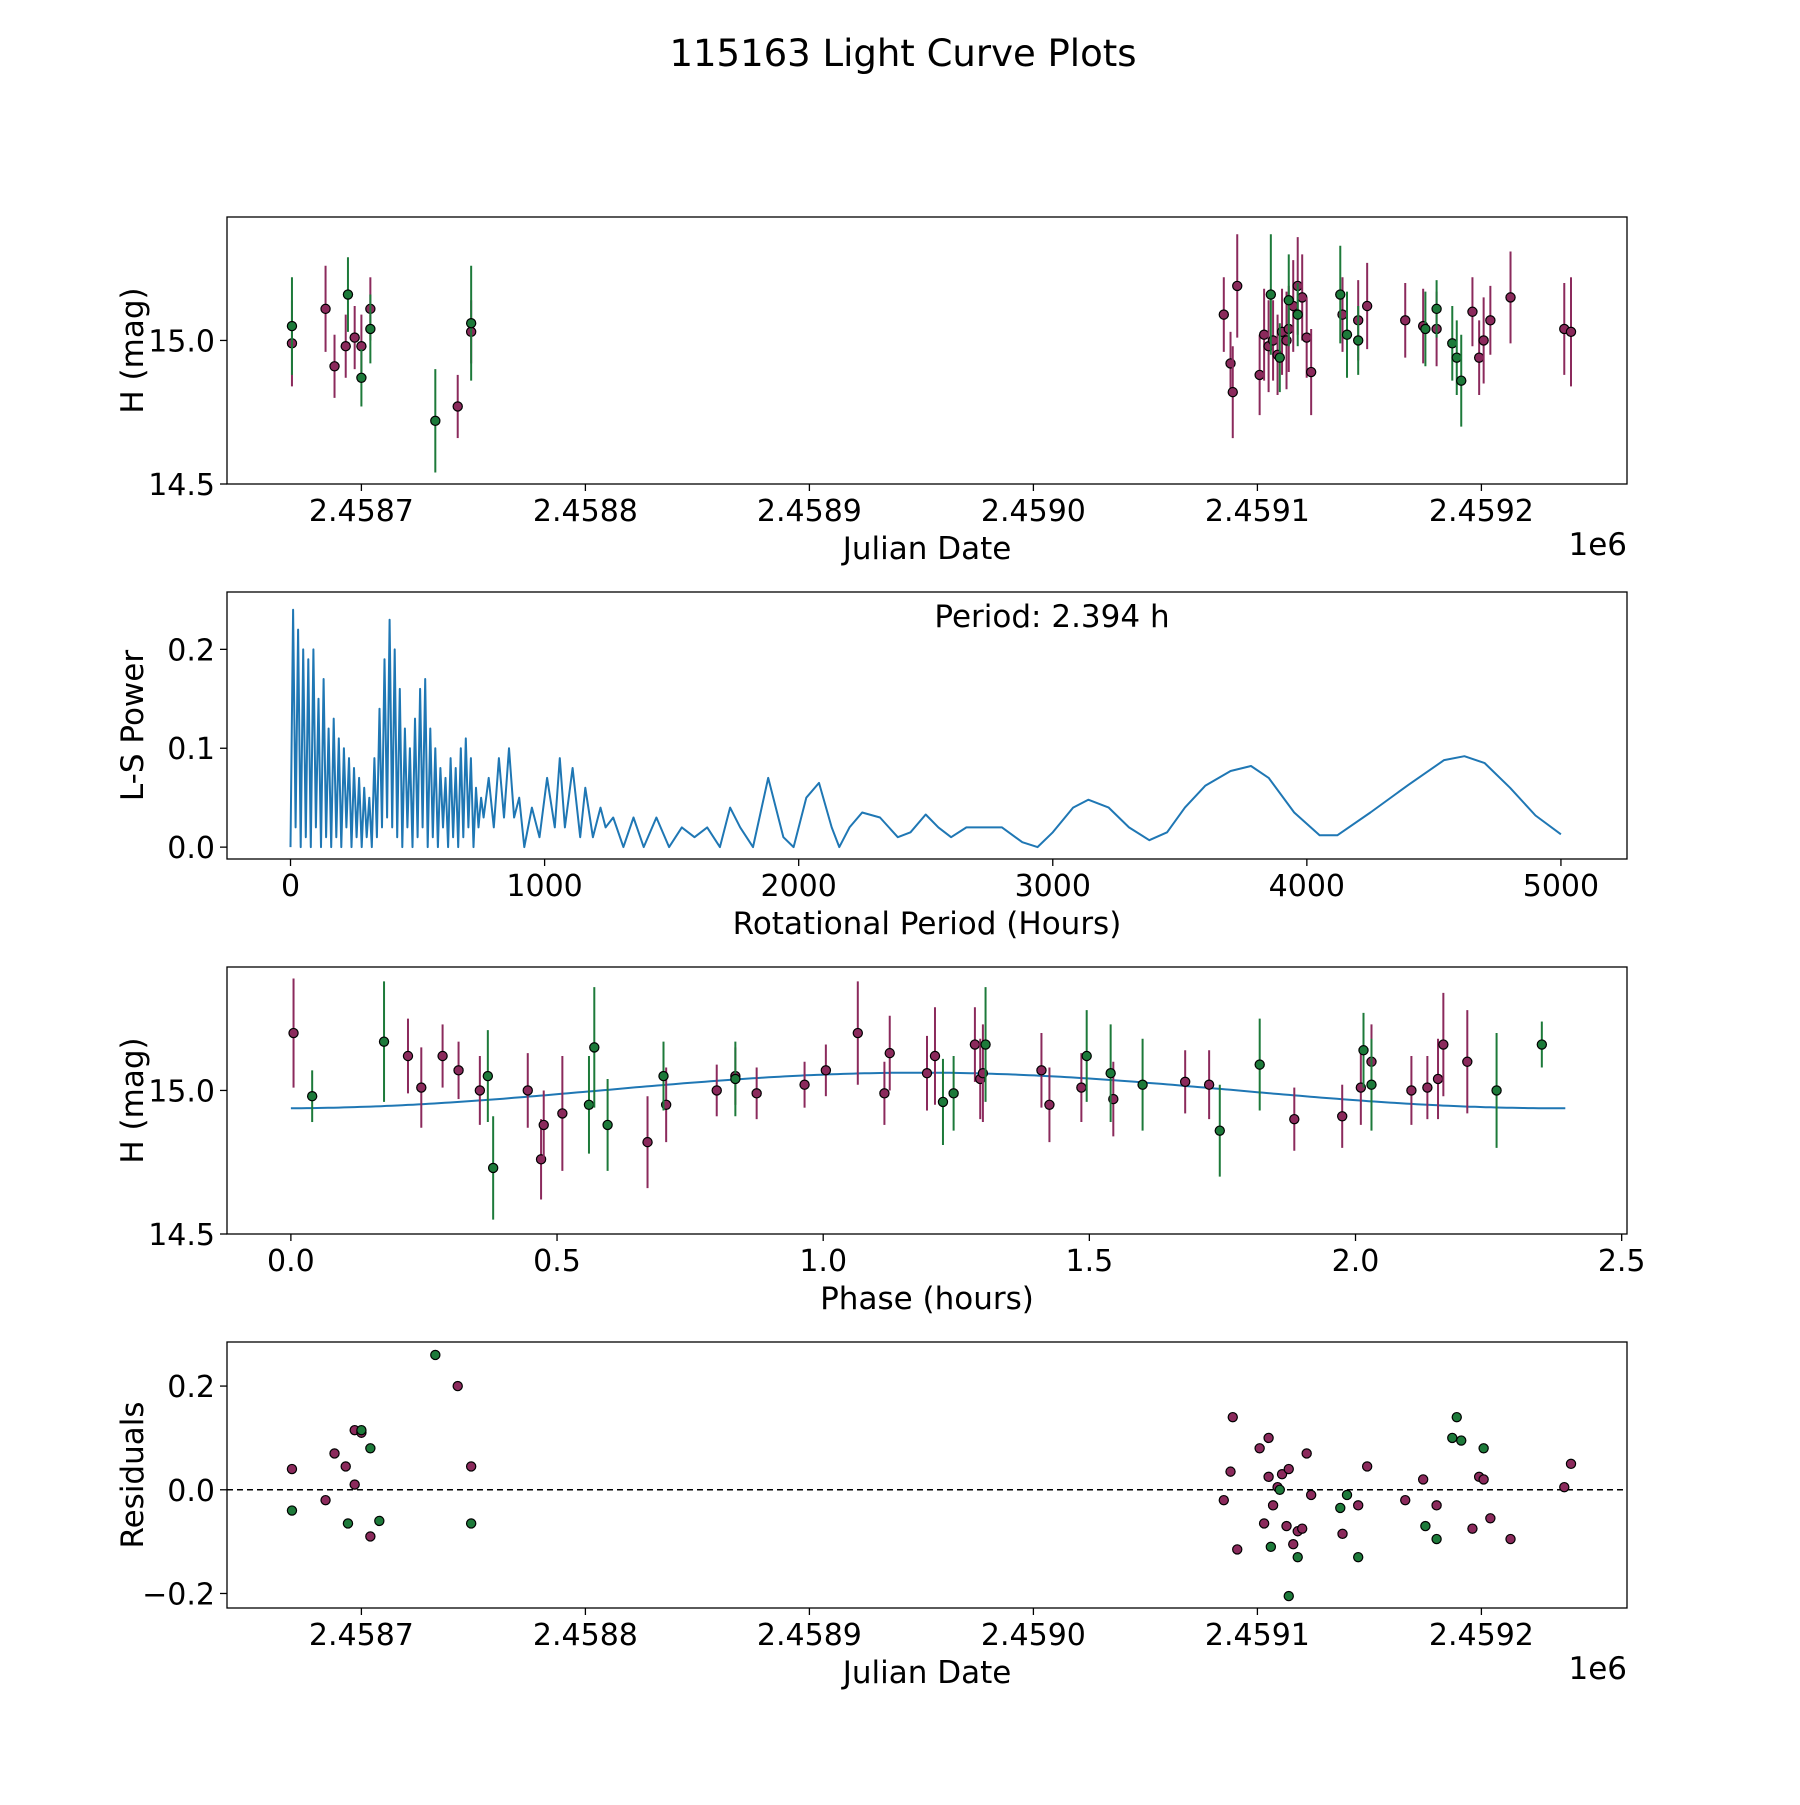 The image size is (1800, 1805). I want to click on x-tick-label: 1.0, so click(823, 1261).